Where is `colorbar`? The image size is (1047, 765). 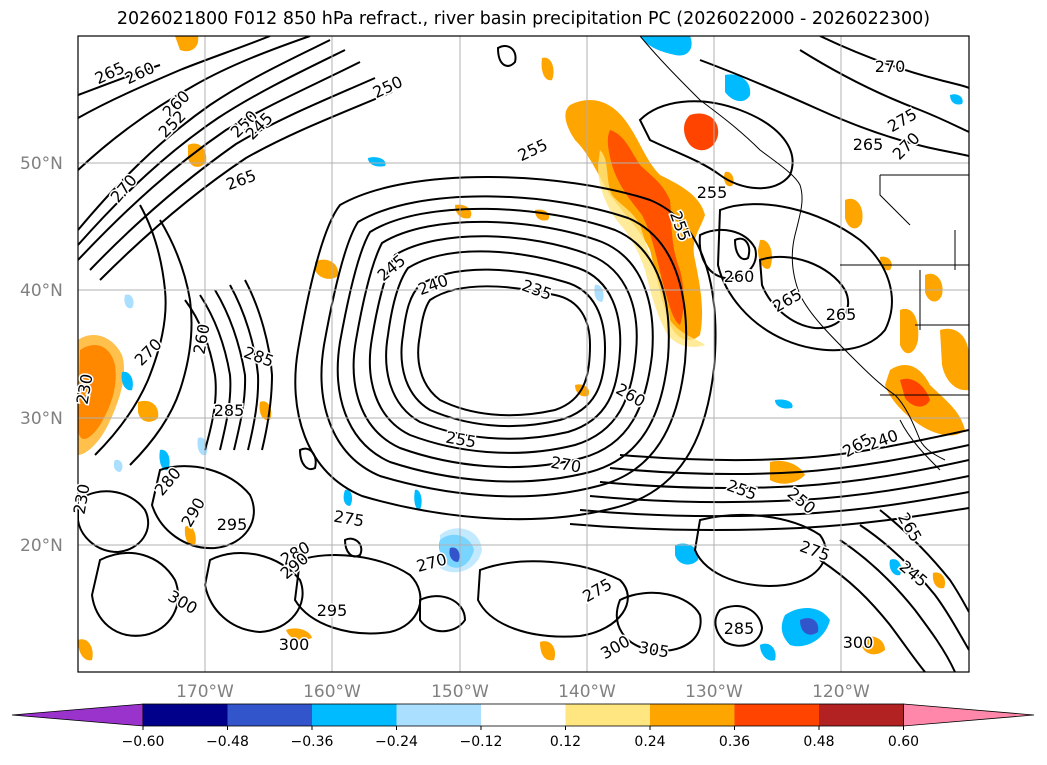 colorbar is located at coordinates (523, 715).